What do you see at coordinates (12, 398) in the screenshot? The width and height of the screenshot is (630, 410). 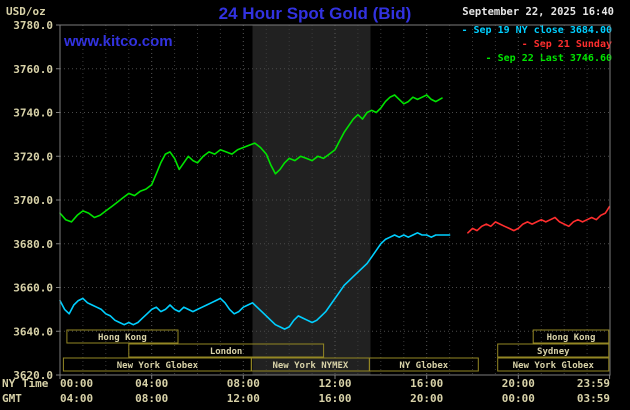 I see `gmt-axis-label: GMT` at bounding box center [12, 398].